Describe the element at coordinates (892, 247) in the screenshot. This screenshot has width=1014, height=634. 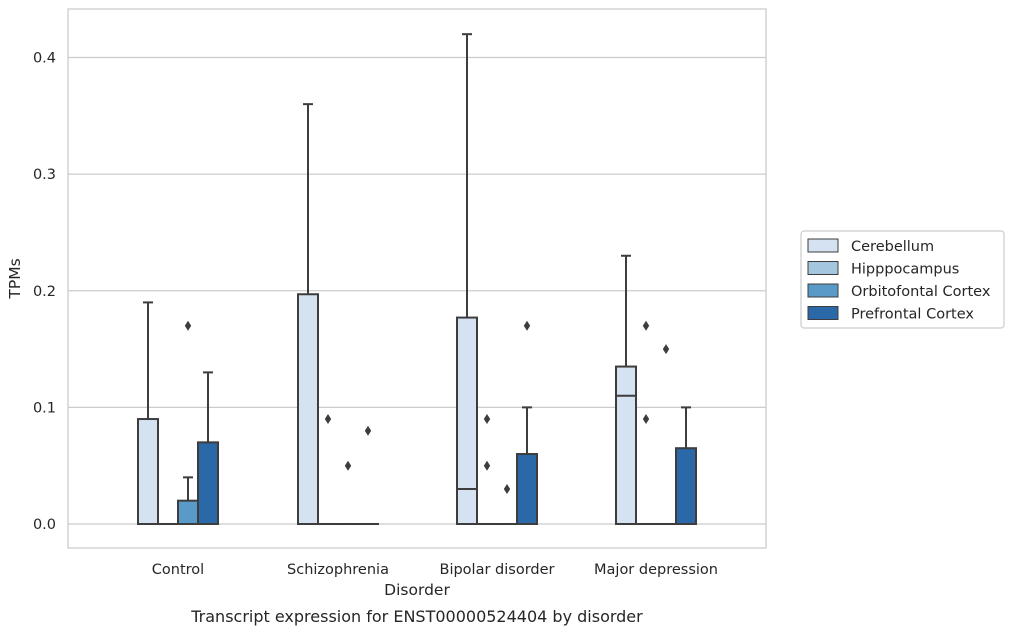
I see `legend-label: Cerebellum` at that location.